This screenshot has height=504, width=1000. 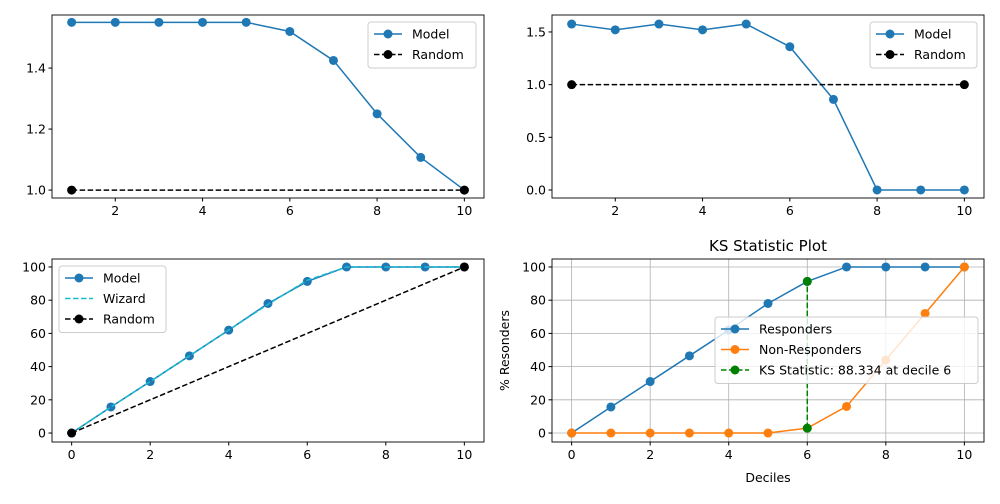 I want to click on y-tick-label: 60, so click(x=38, y=333).